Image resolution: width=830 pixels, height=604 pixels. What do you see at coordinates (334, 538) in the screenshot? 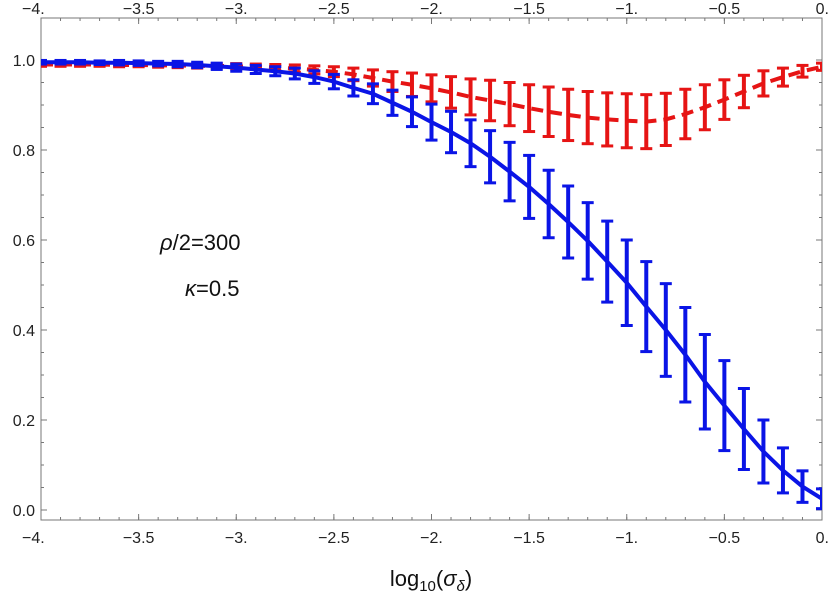
I see `x-tick-label-bottom: −2.5` at bounding box center [334, 538].